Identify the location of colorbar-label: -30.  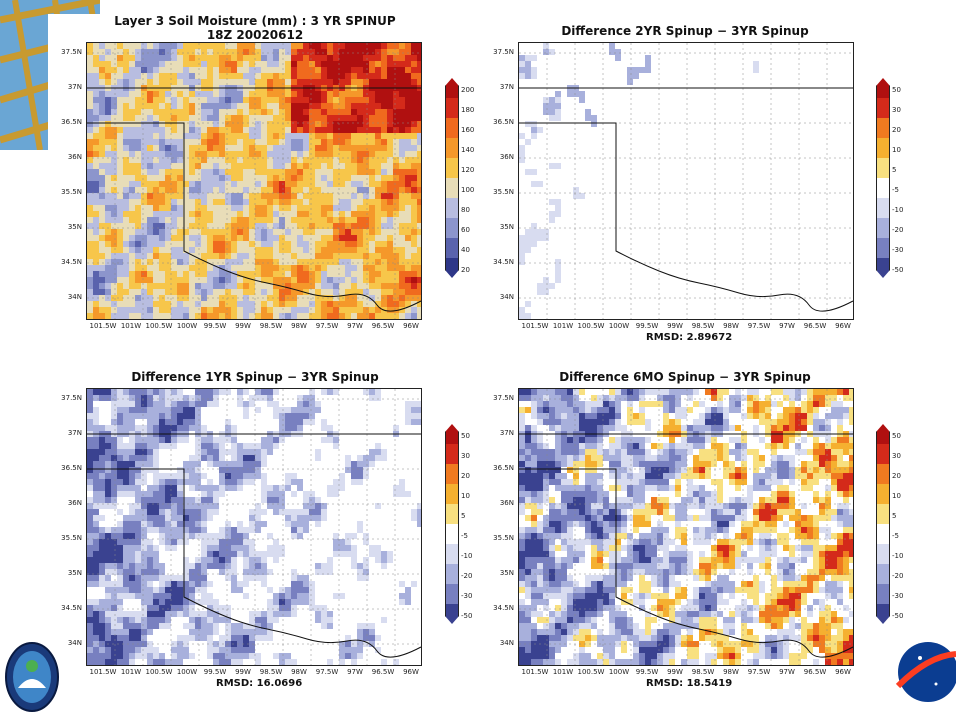
(467, 596).